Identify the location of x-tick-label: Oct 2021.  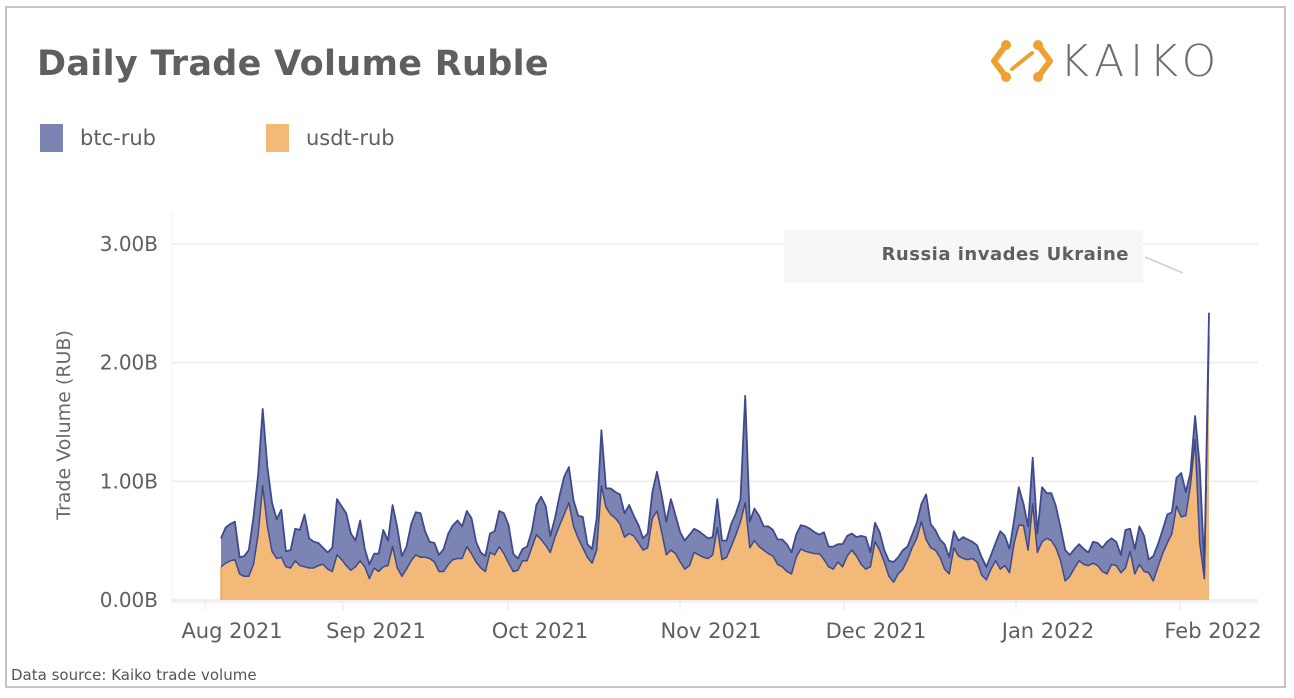
(540, 631).